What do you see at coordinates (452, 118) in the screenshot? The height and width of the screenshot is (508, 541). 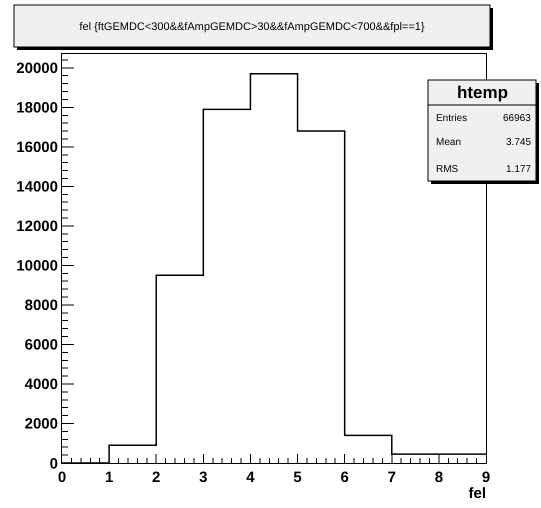 I see `annotation: Entries` at bounding box center [452, 118].